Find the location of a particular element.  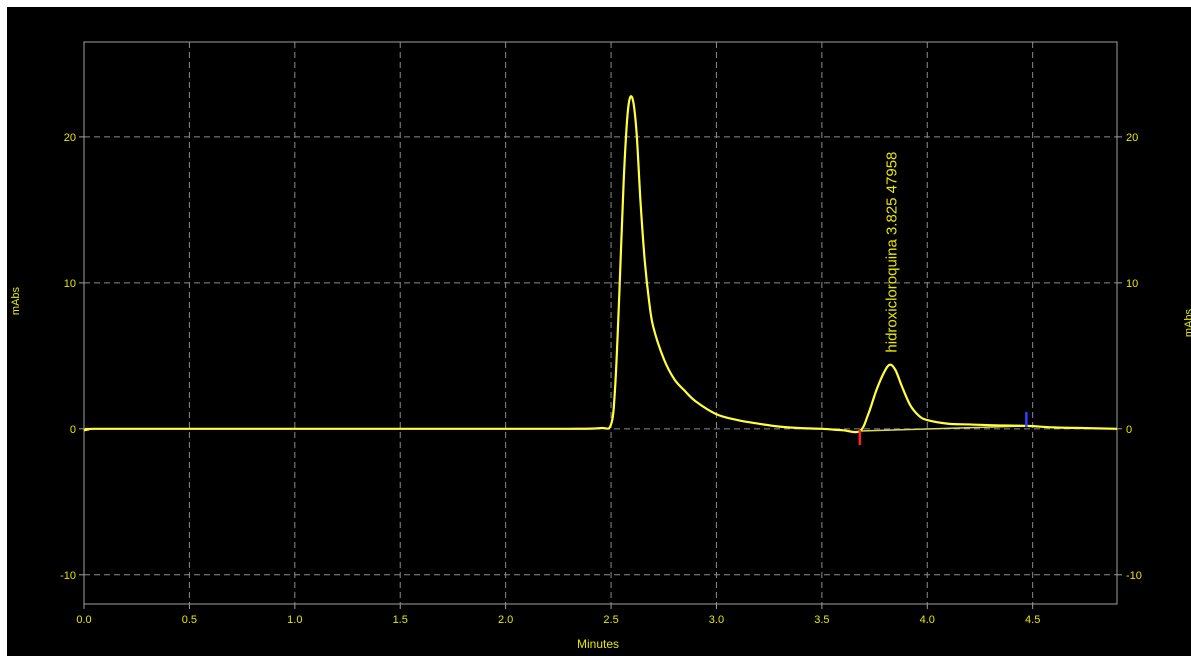

peak-marker-layer is located at coordinates (943, 428).